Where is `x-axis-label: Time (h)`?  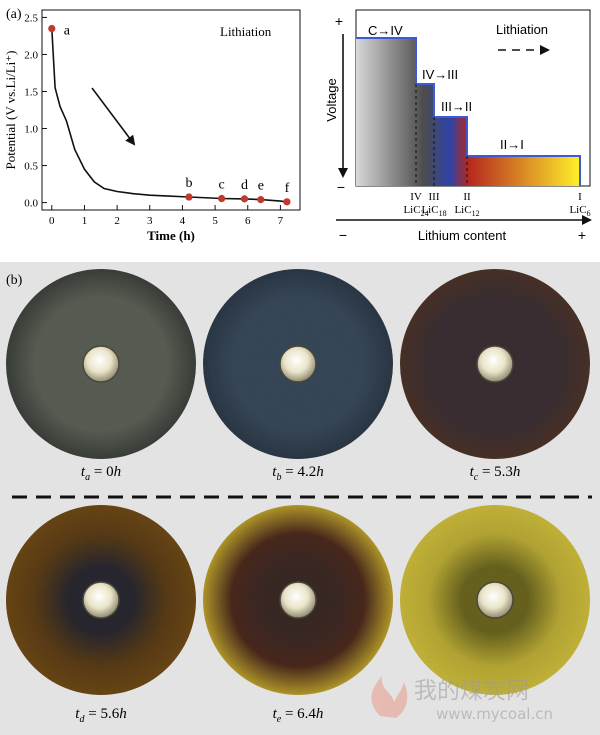
x-axis-label: Time (h) is located at coordinates (171, 235).